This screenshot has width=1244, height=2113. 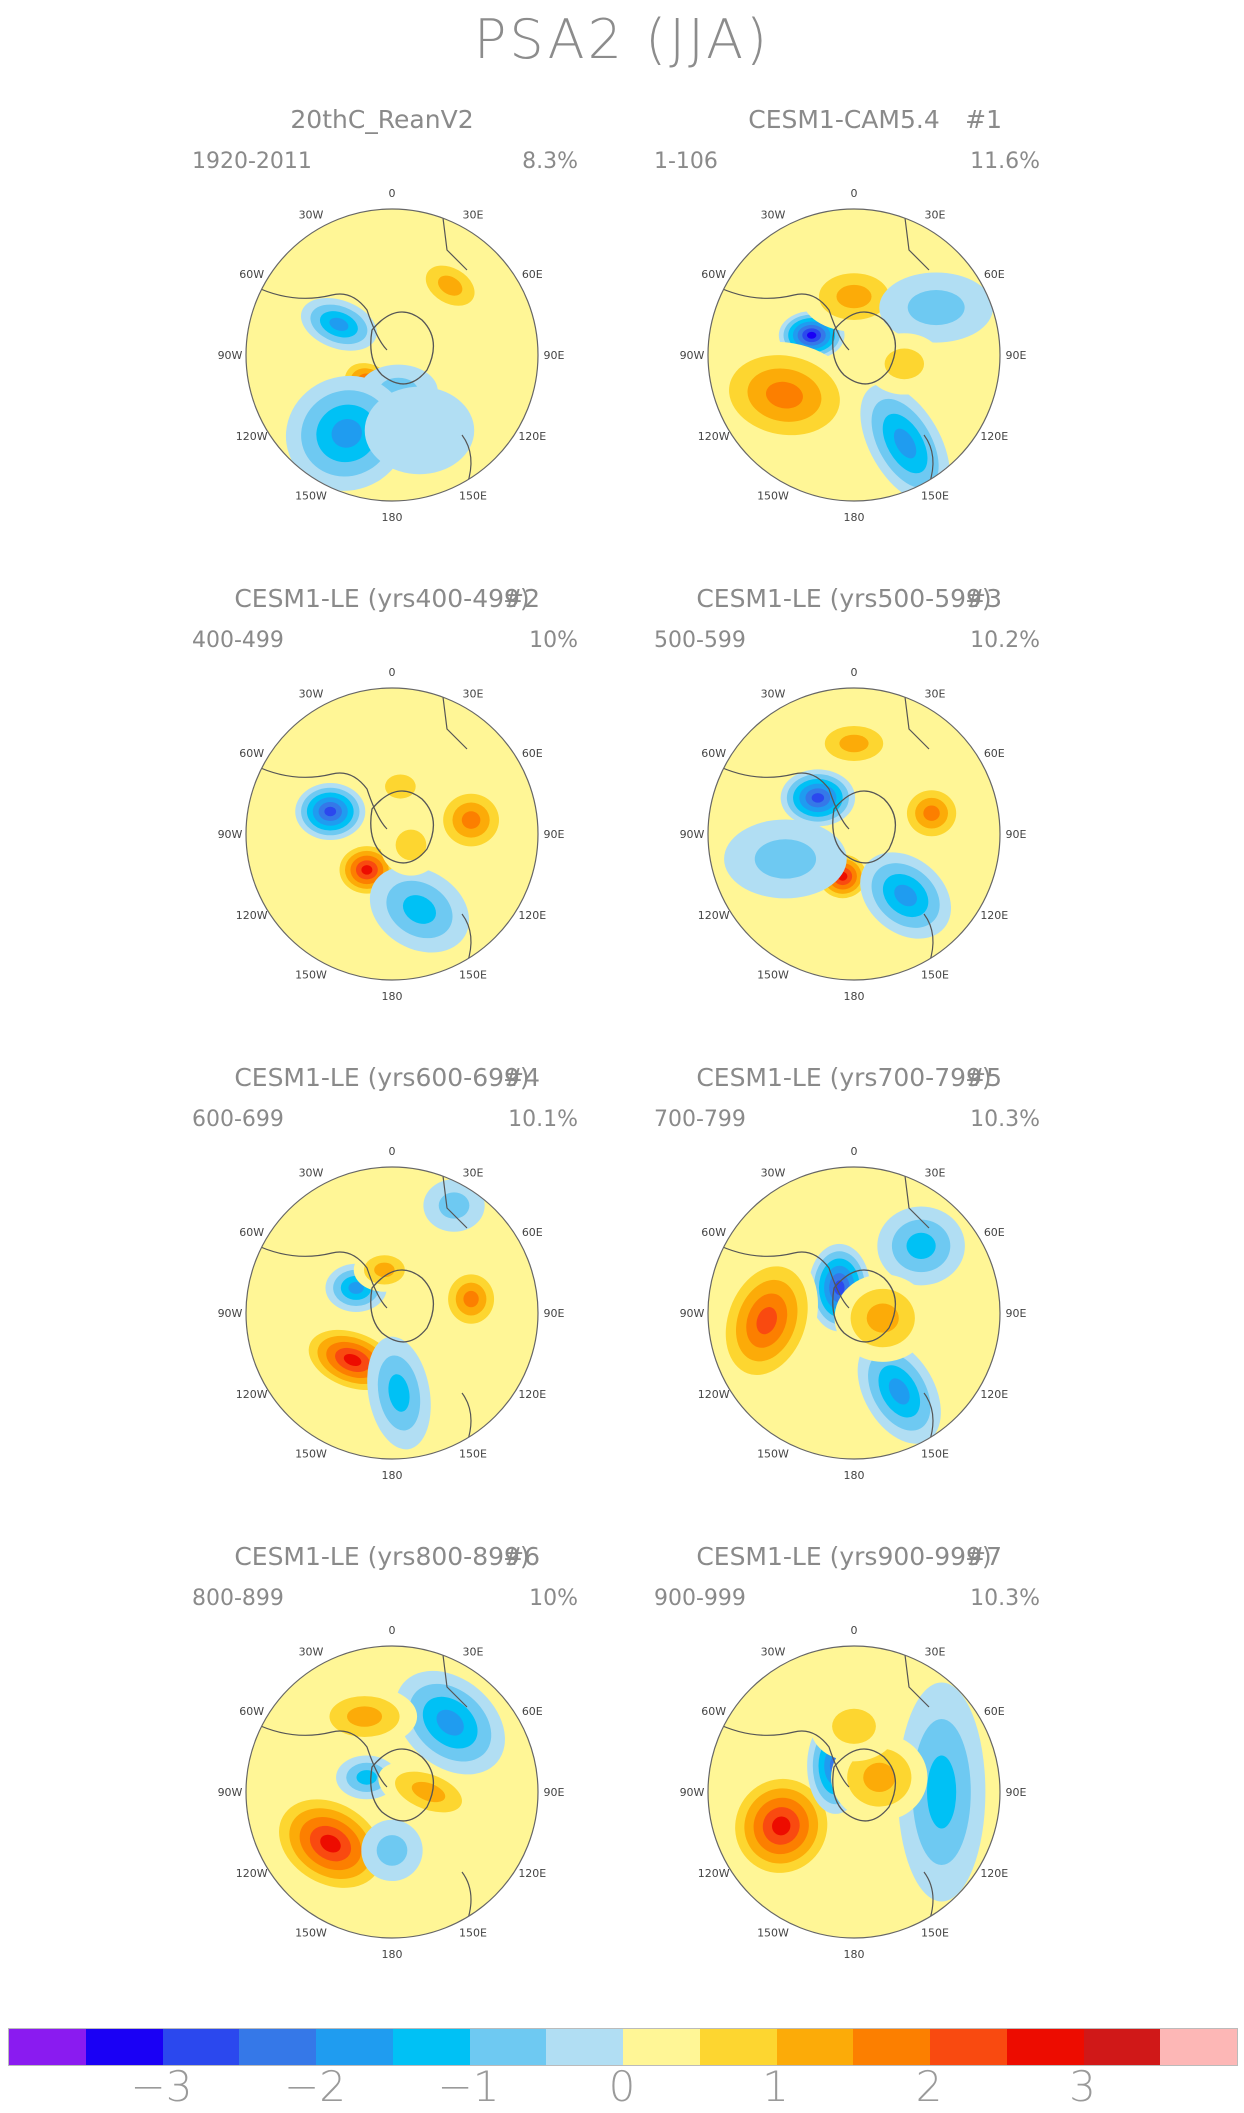 I want to click on panel-number: #1, so click(x=983, y=119).